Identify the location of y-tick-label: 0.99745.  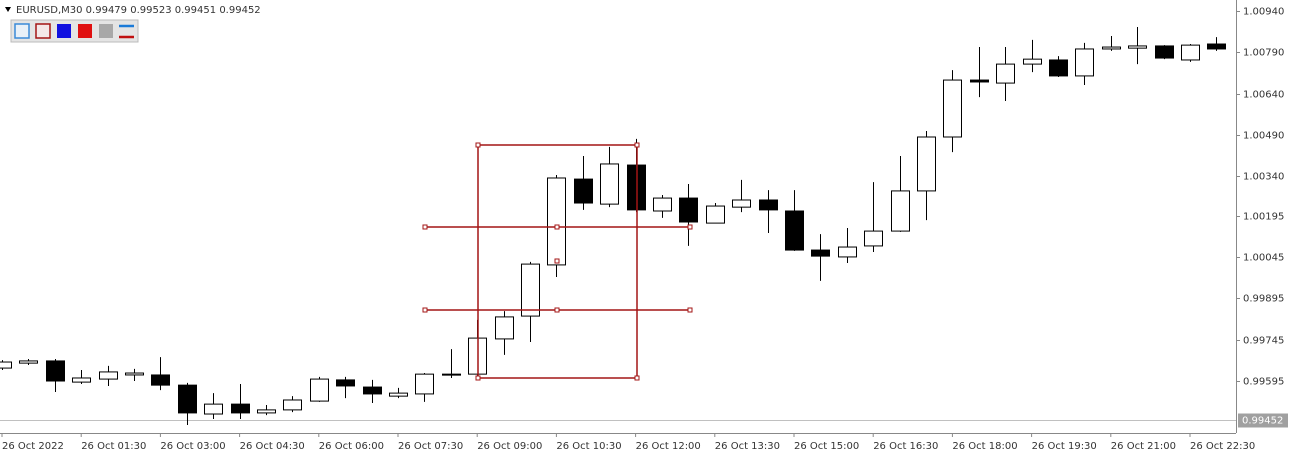
(1263, 341).